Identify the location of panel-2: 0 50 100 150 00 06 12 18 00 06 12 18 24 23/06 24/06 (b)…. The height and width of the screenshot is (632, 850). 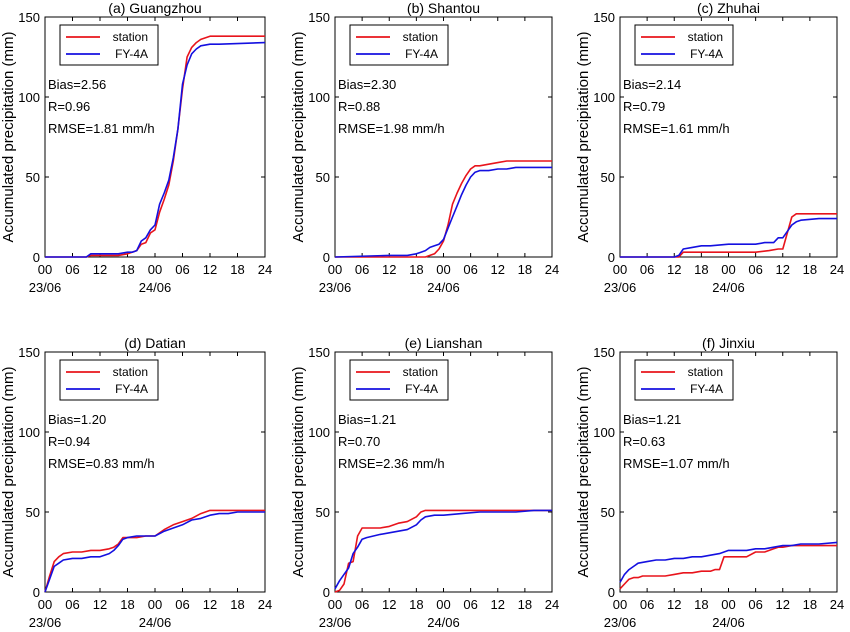
(424, 147).